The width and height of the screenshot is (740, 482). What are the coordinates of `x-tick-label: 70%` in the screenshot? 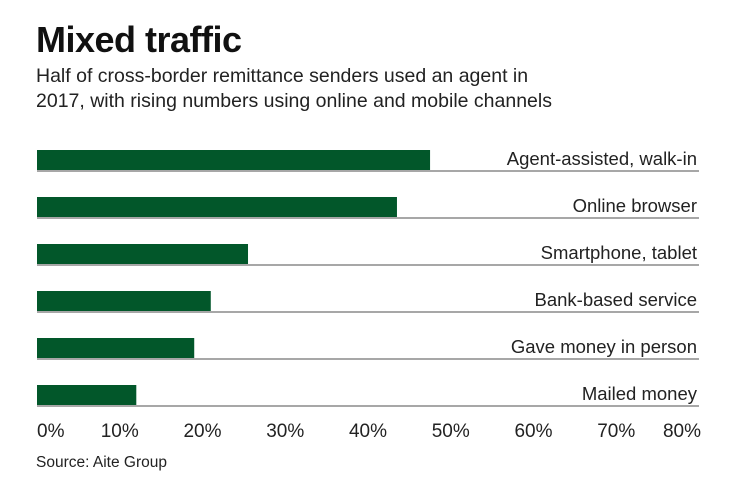 It's located at (616, 431).